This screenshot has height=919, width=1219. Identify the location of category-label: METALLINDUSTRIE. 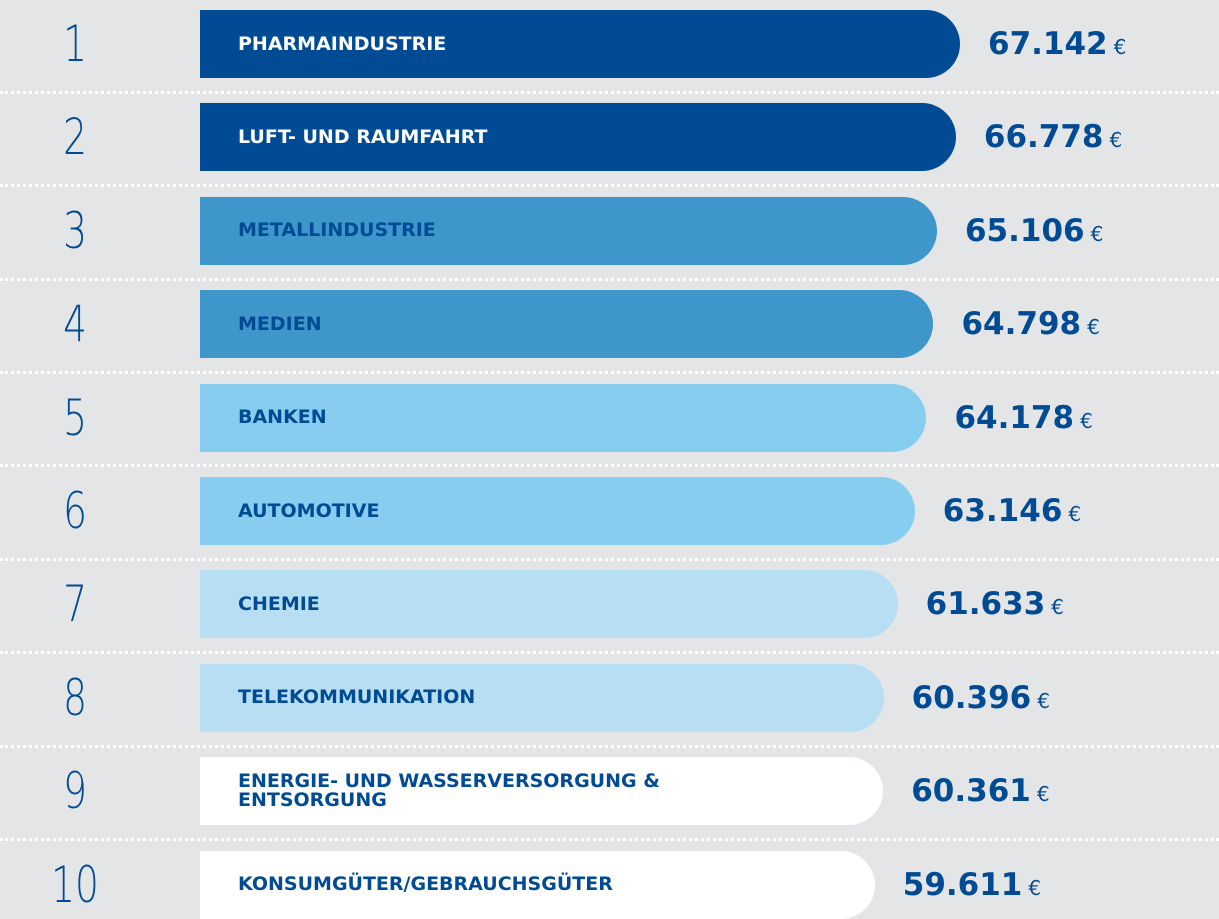
(337, 230).